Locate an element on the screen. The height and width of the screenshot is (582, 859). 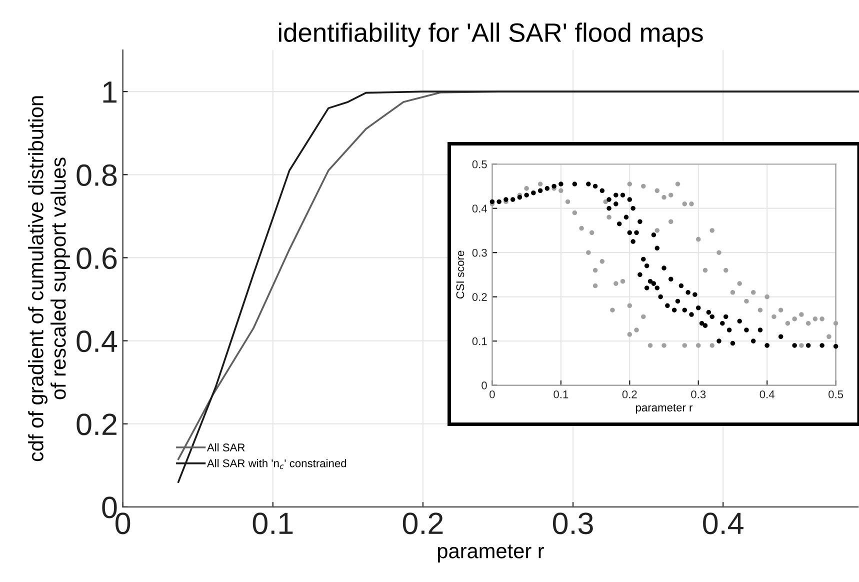
x-tick-label: 0 is located at coordinates (492, 394).